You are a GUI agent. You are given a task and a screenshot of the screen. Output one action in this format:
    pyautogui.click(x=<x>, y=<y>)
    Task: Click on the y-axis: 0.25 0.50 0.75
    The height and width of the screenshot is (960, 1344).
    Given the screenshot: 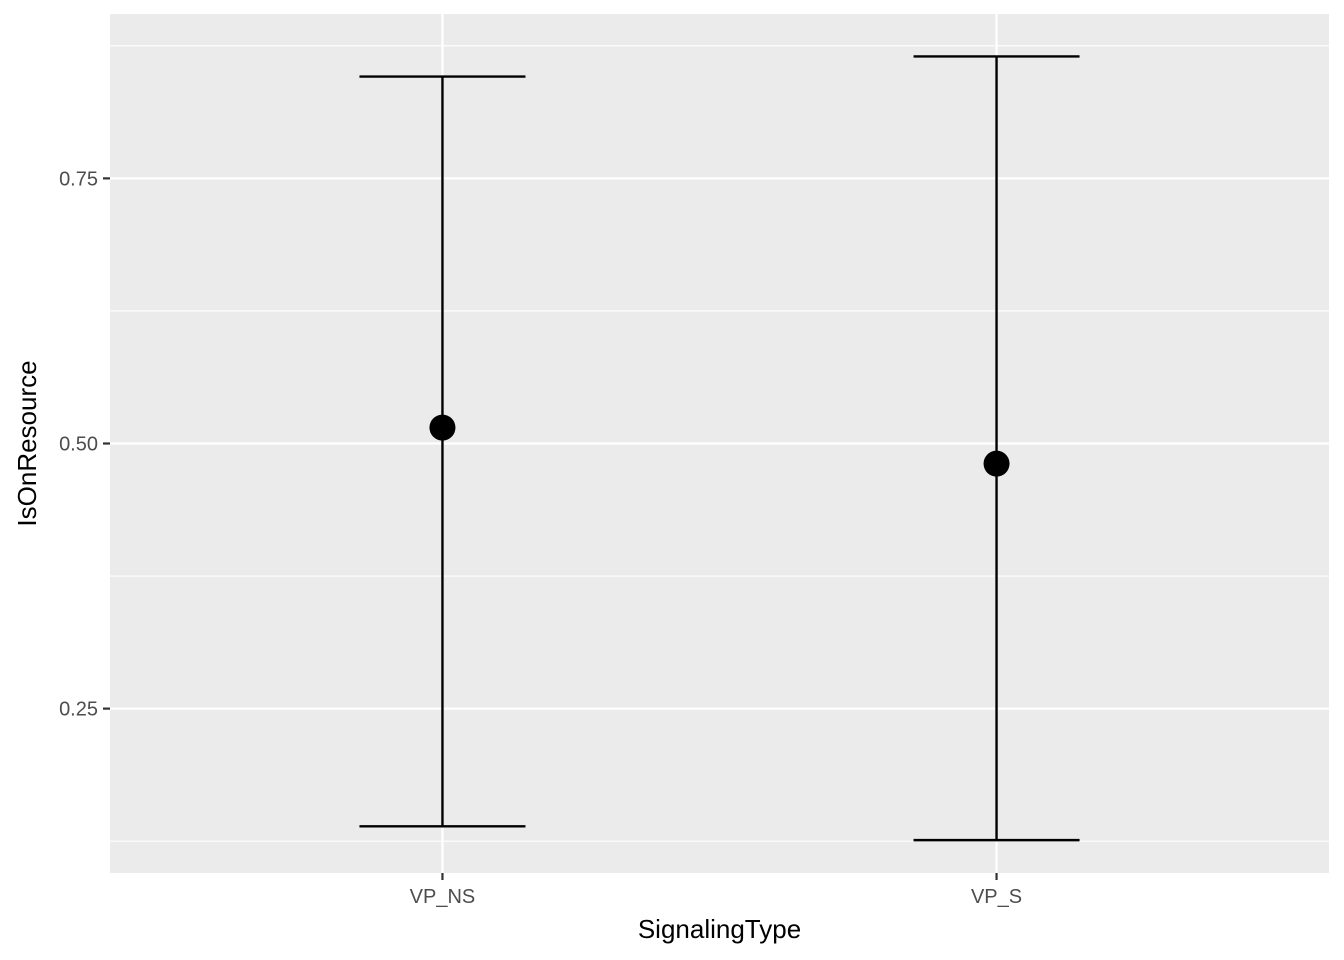 What is the action you would take?
    pyautogui.click(x=84, y=444)
    